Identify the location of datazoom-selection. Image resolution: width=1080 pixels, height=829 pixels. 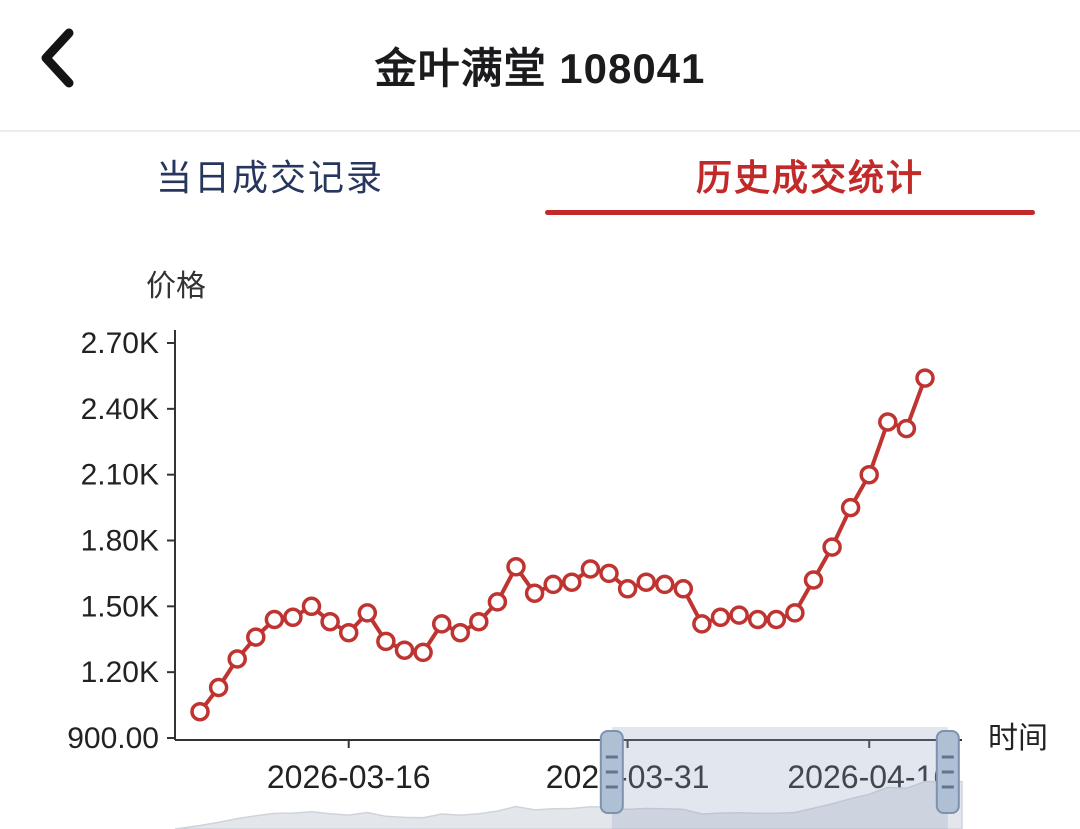
(779, 778).